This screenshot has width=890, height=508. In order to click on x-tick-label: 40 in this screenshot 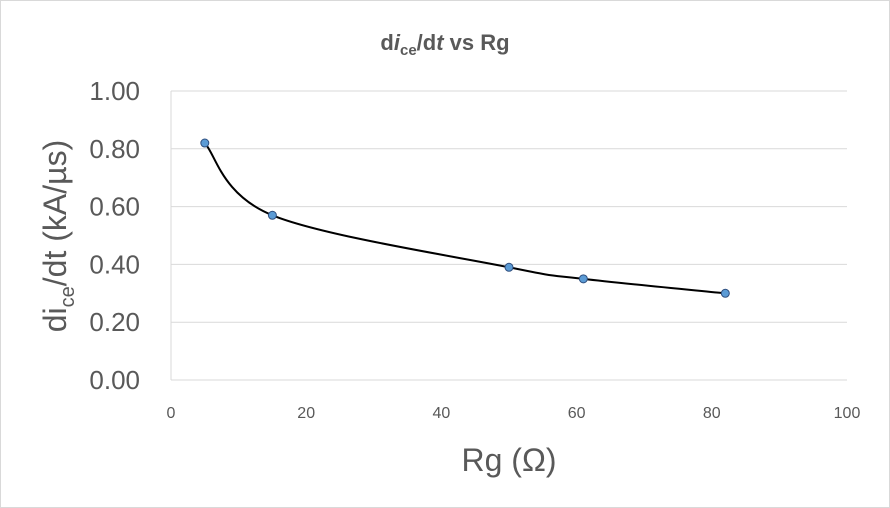, I will do `click(442, 413)`.